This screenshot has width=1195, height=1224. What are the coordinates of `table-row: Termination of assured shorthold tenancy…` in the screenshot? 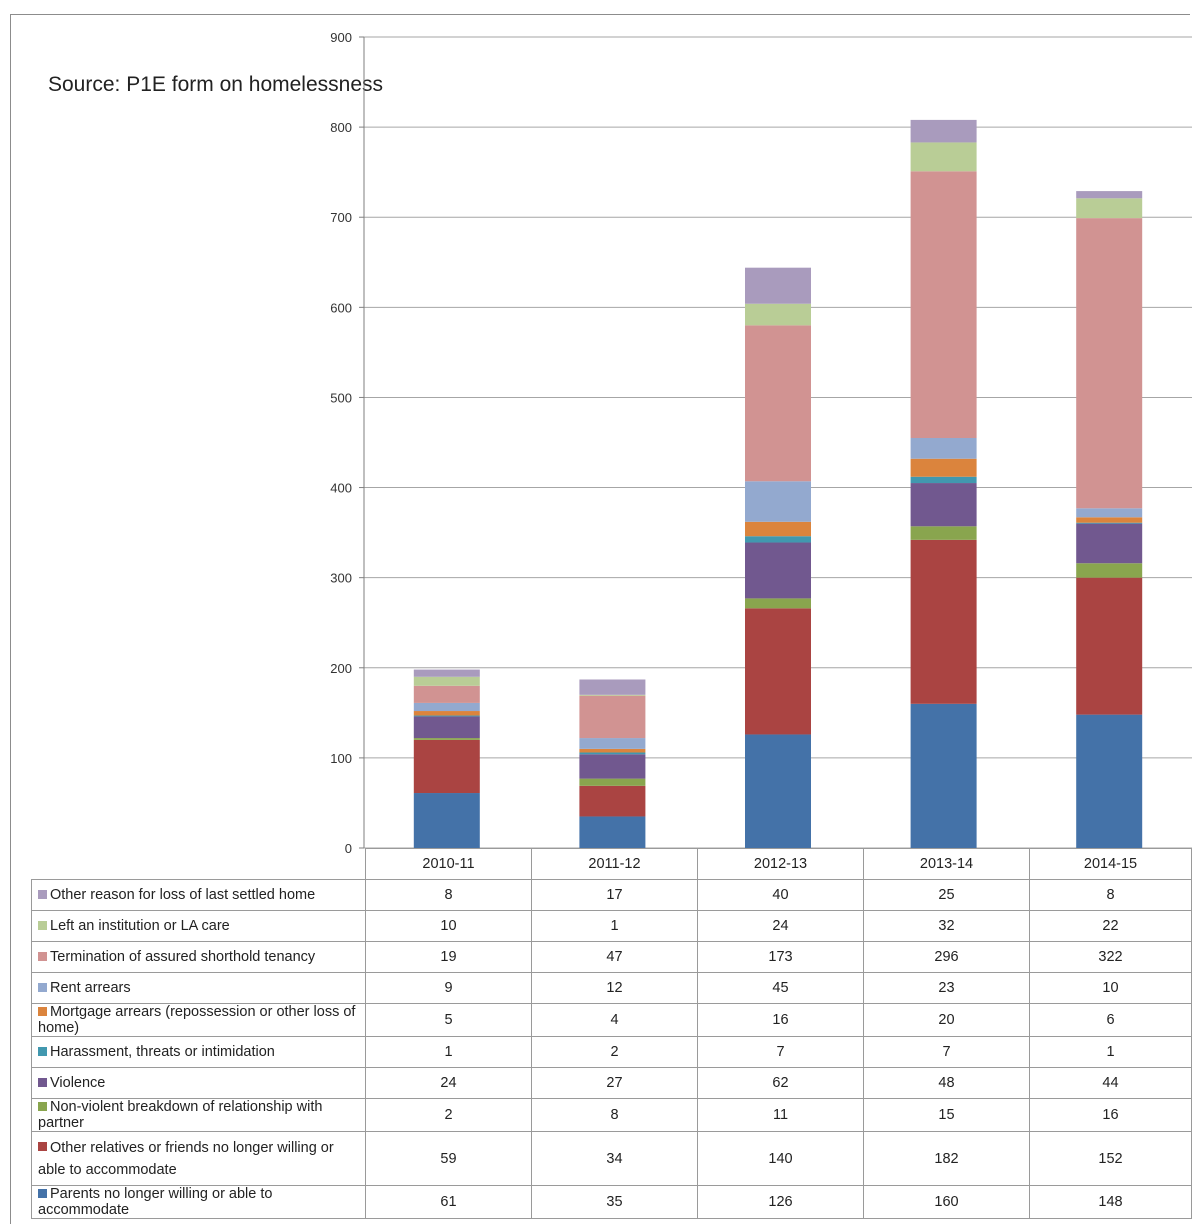 It's located at (611, 957).